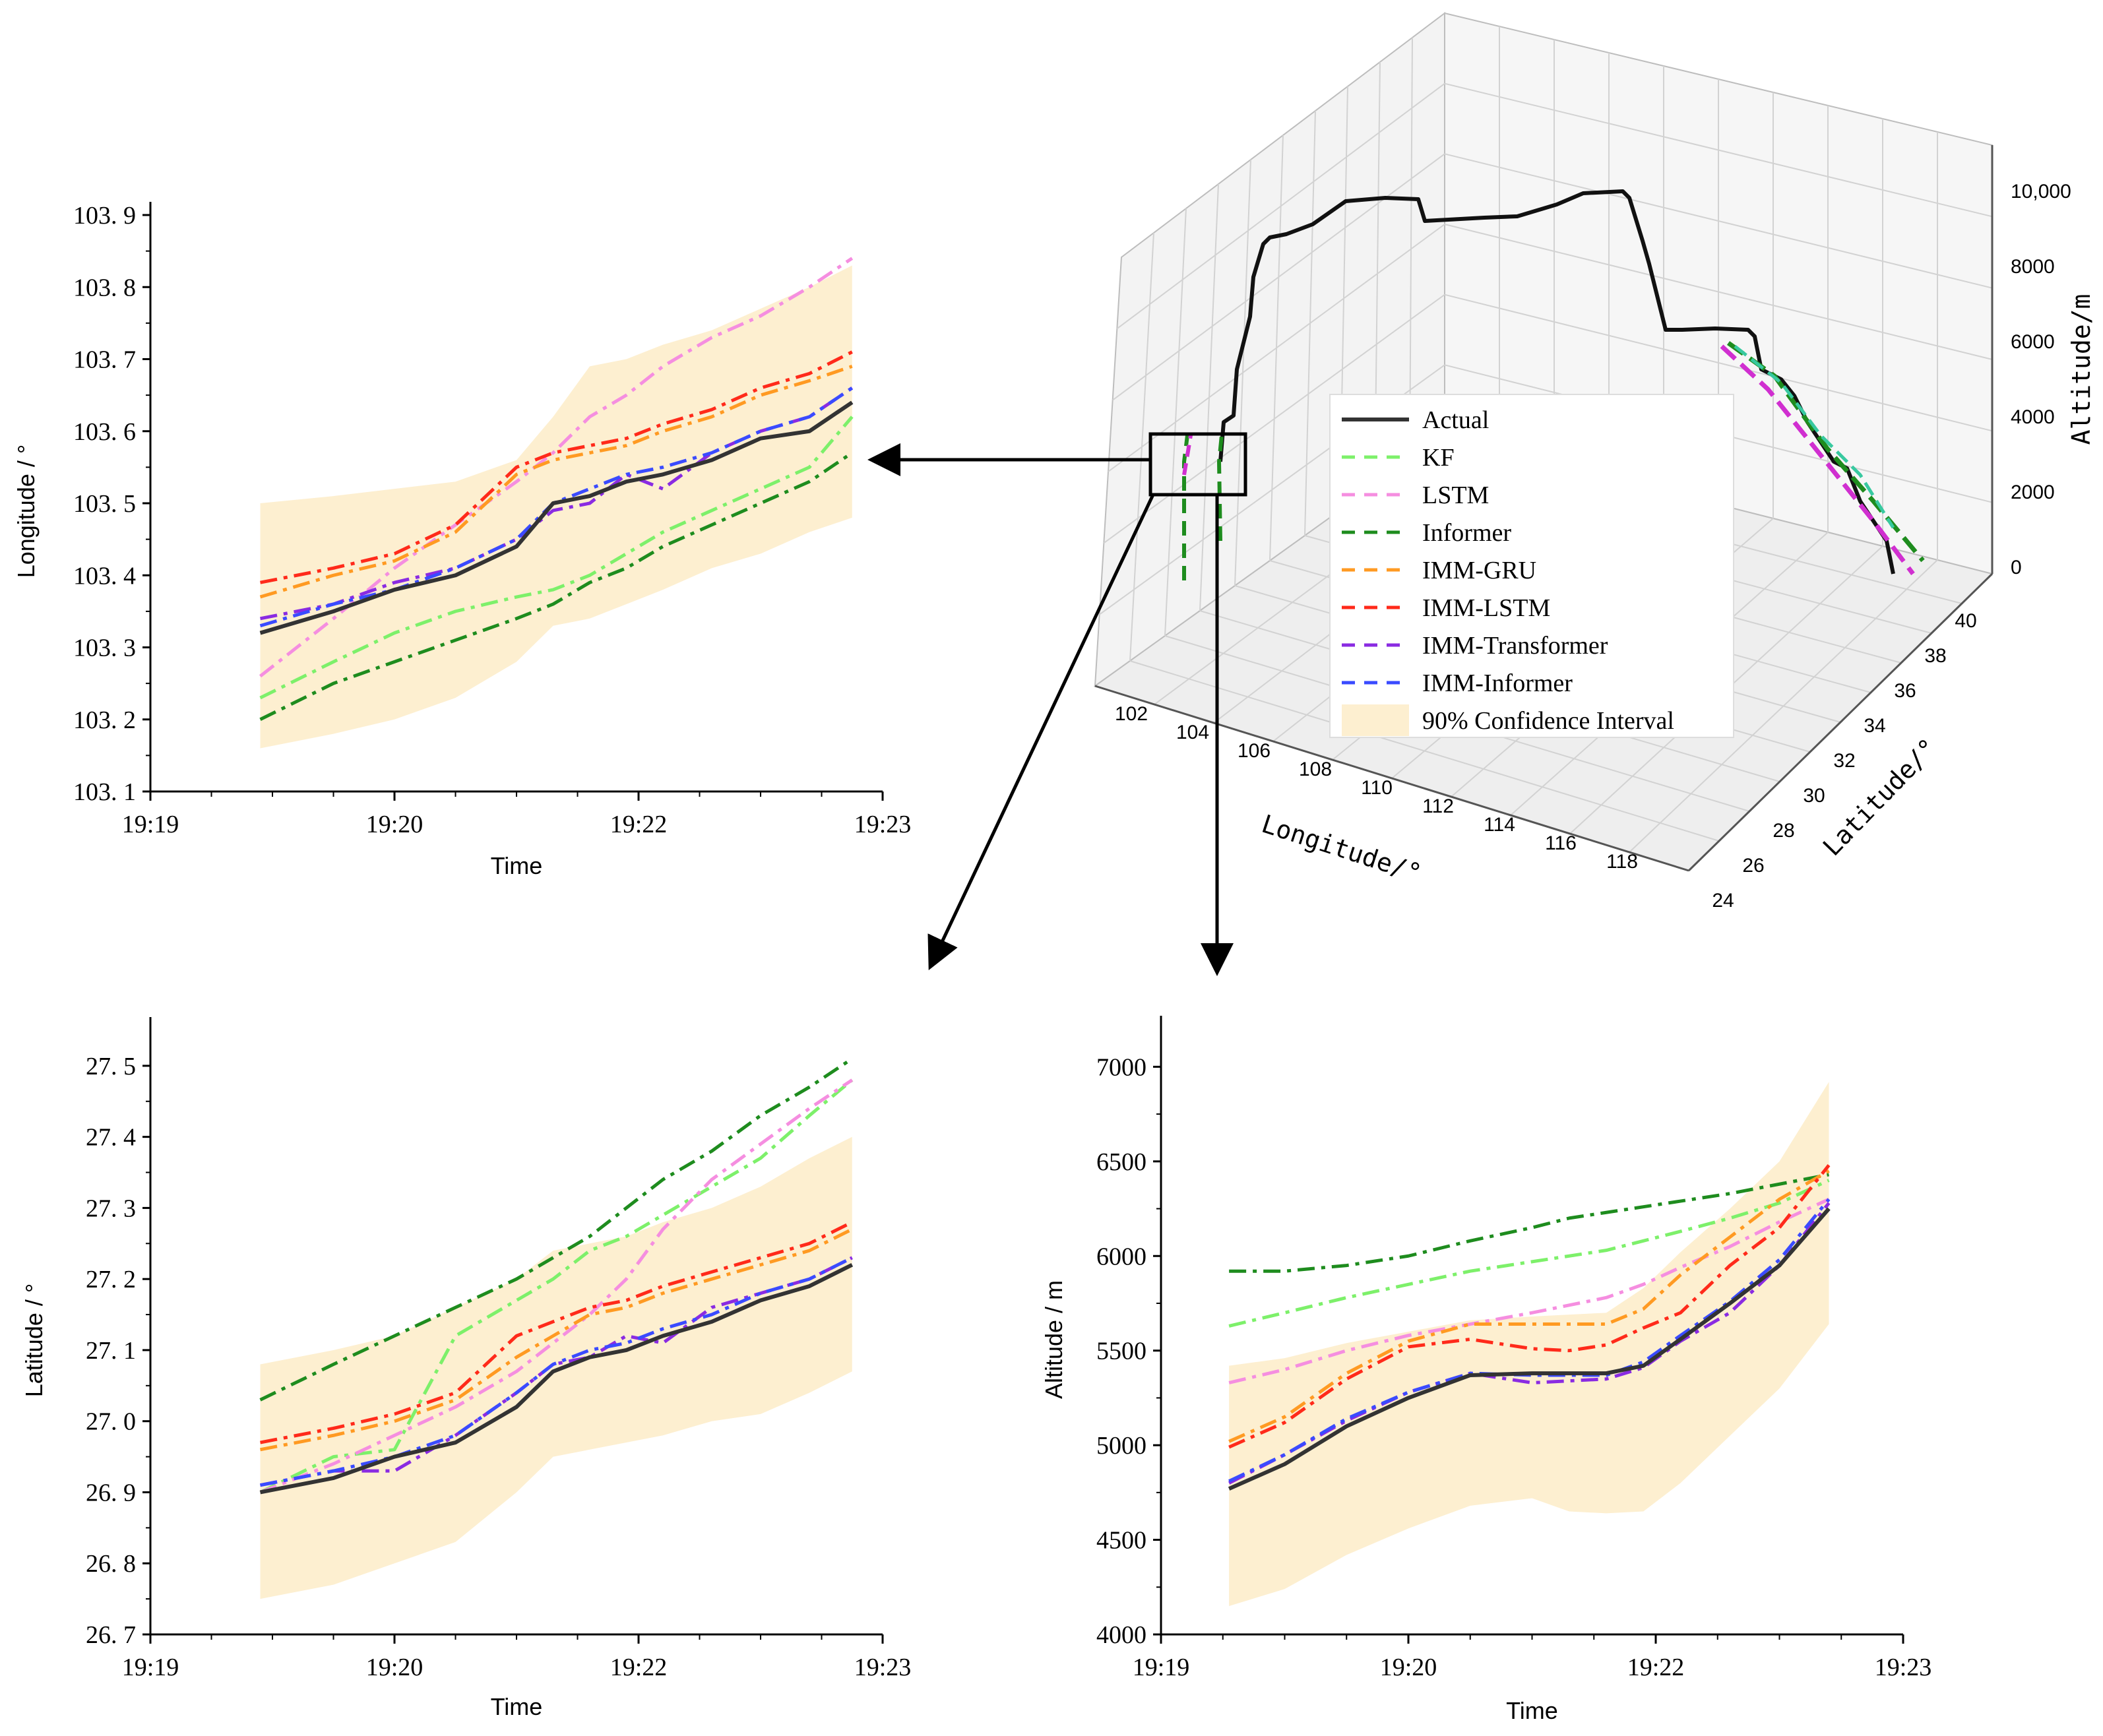 The height and width of the screenshot is (1736, 2103). What do you see at coordinates (111, 1208) in the screenshot?
I see `latitude-y-tick-label: 27. 3` at bounding box center [111, 1208].